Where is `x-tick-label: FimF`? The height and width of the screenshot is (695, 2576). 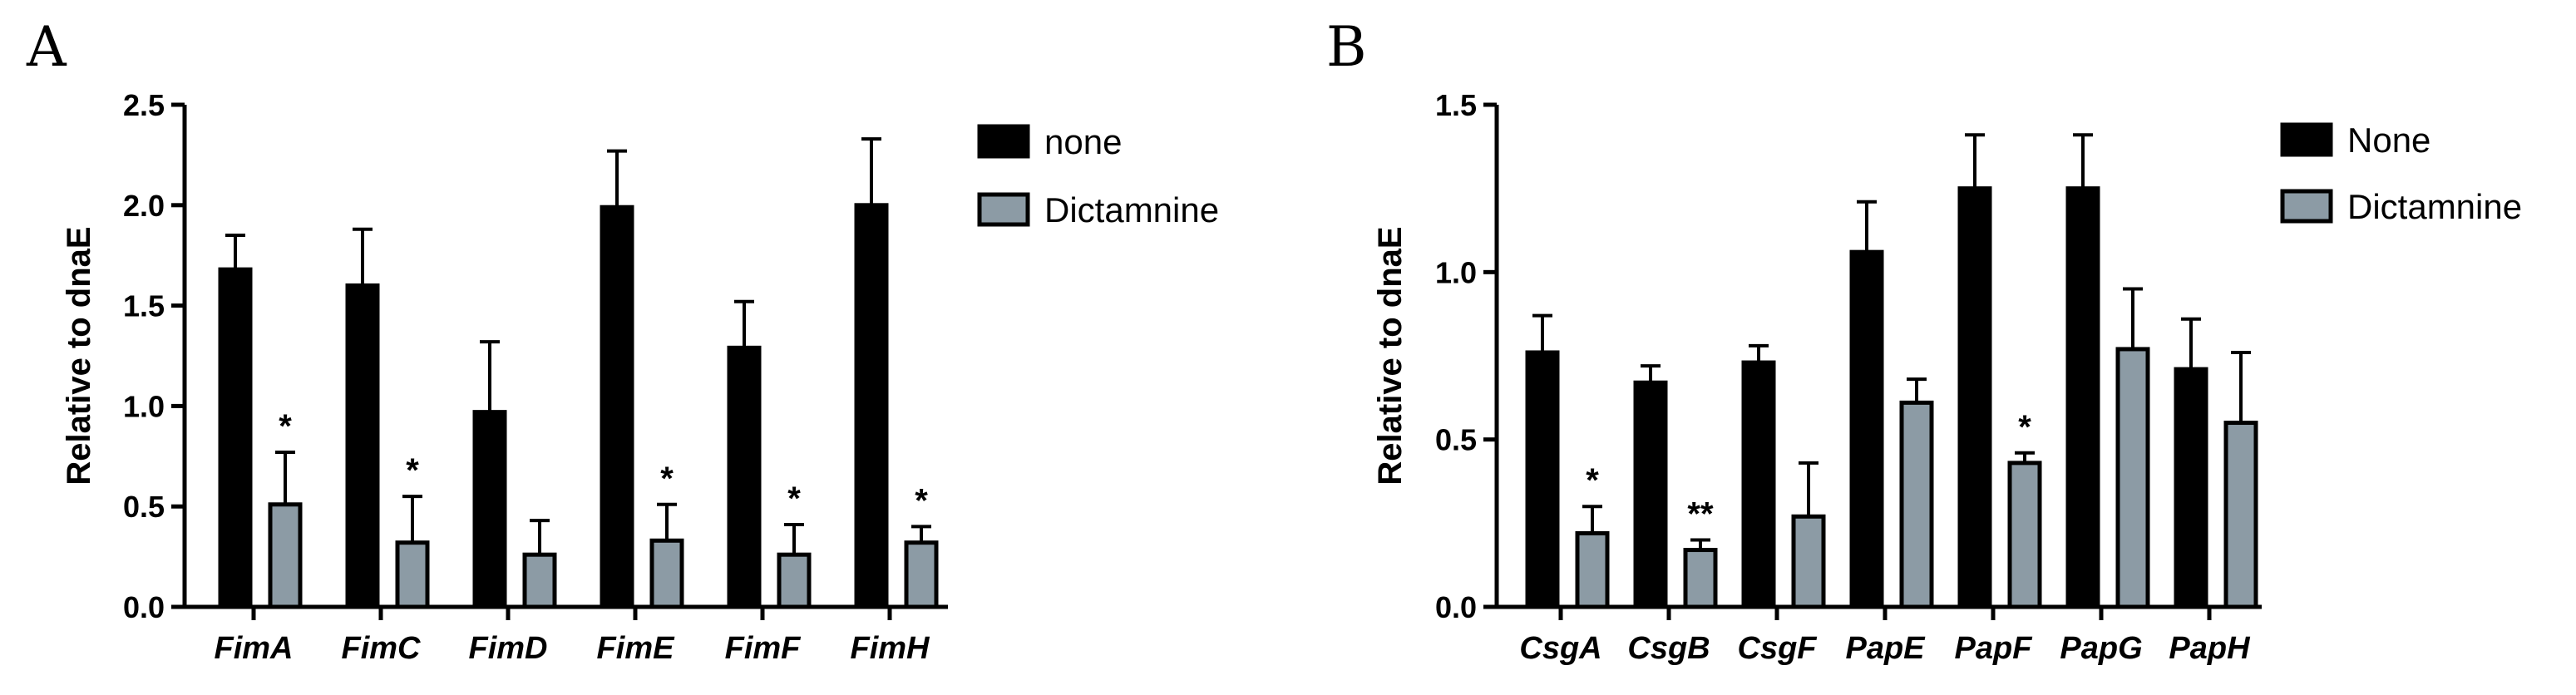
x-tick-label: FimF is located at coordinates (763, 648).